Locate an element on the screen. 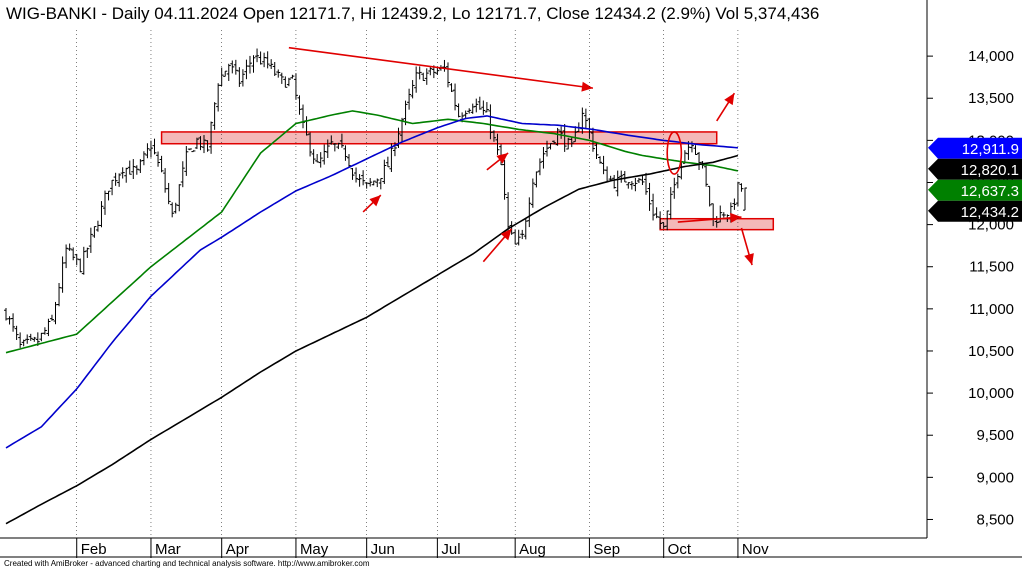 The height and width of the screenshot is (571, 1022). y-tick-label: 14,000 is located at coordinates (991, 56).